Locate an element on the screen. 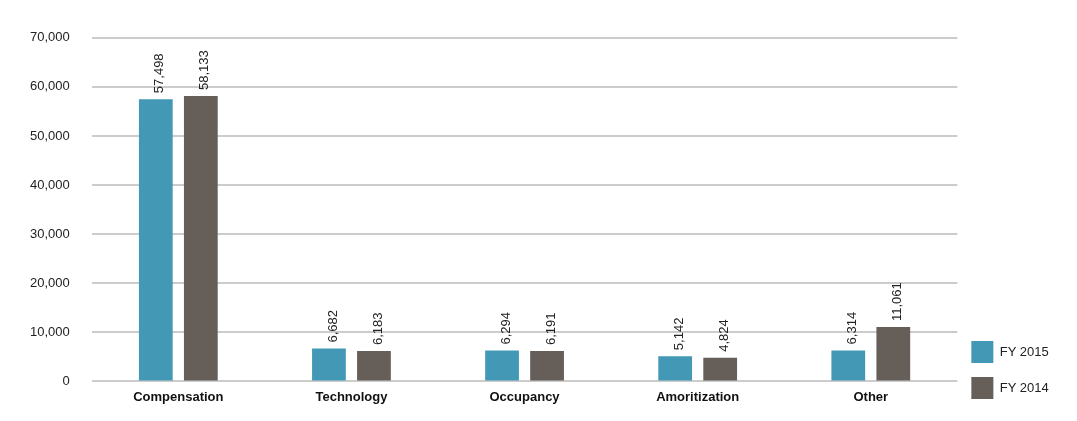  data-label: 6,183 is located at coordinates (377, 329).